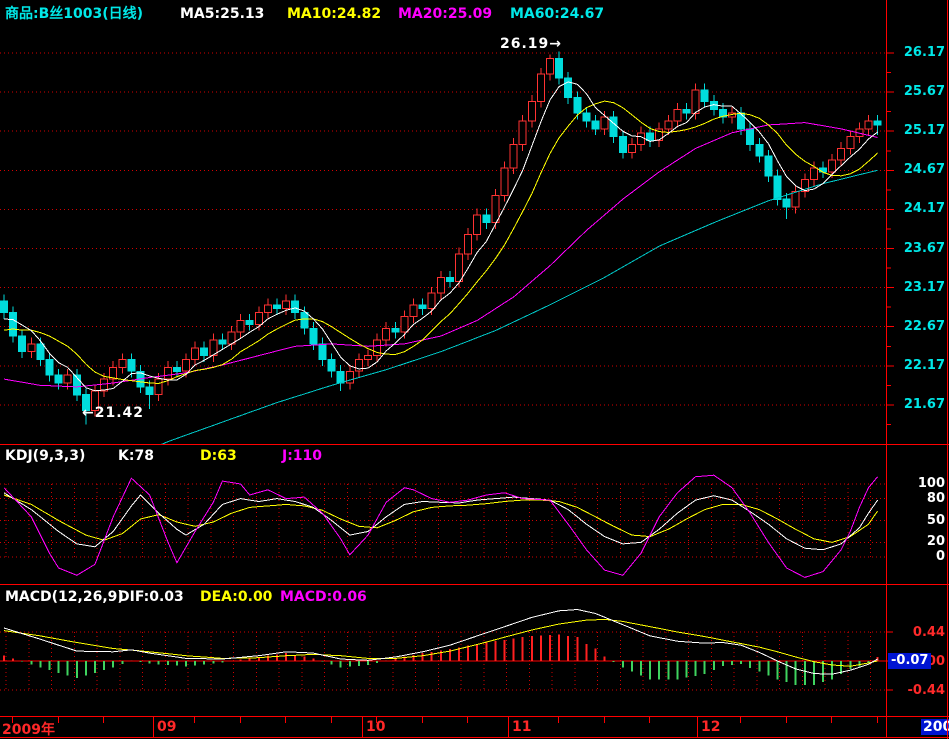  Describe the element at coordinates (924, 130) in the screenshot. I see `price-axis-label: 25.17` at that location.